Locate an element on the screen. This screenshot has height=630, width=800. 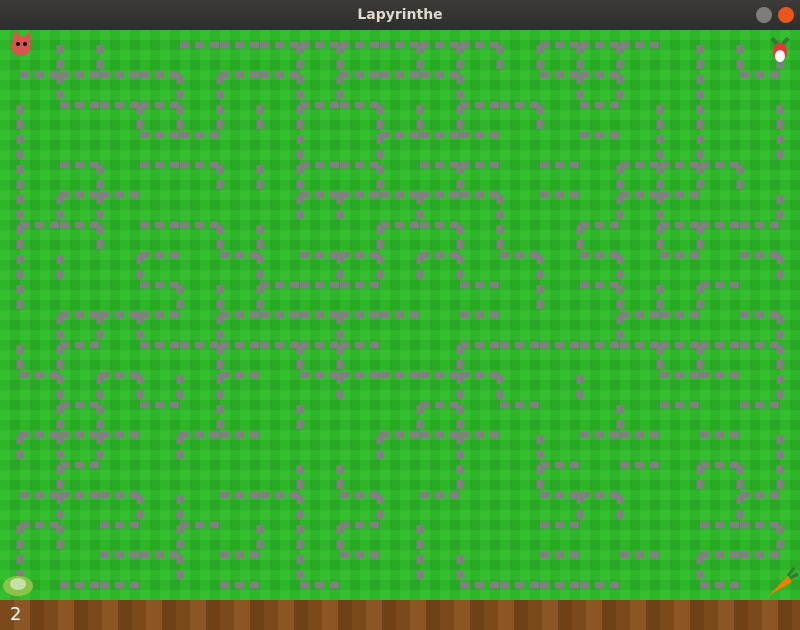
window-title: Lapyrinthe is located at coordinates (400, 15).